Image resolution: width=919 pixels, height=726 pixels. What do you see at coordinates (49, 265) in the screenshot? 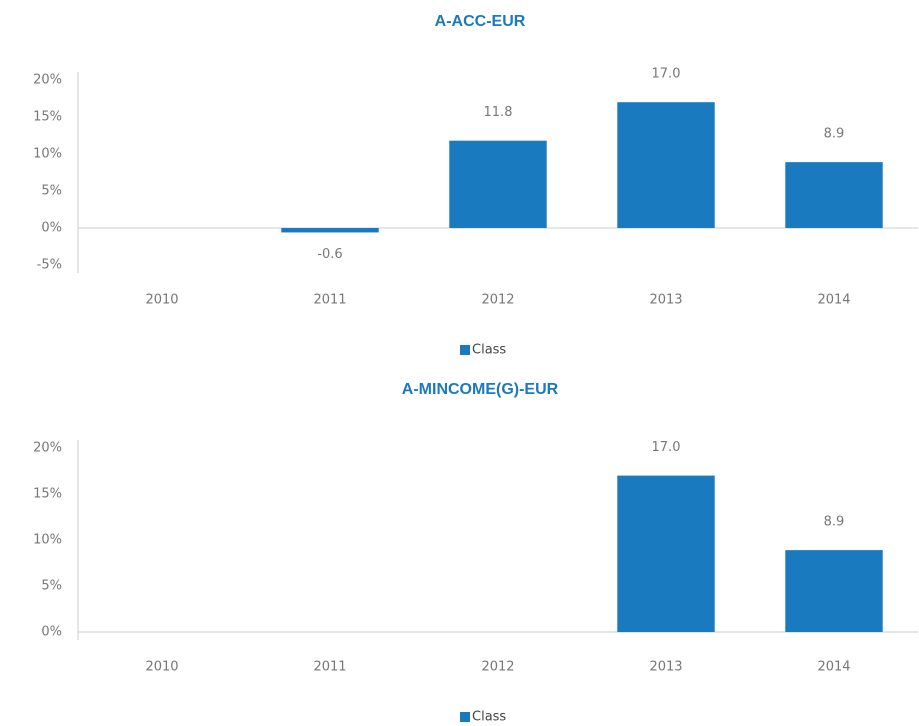
I see `y-tick-label: -5%` at bounding box center [49, 265].